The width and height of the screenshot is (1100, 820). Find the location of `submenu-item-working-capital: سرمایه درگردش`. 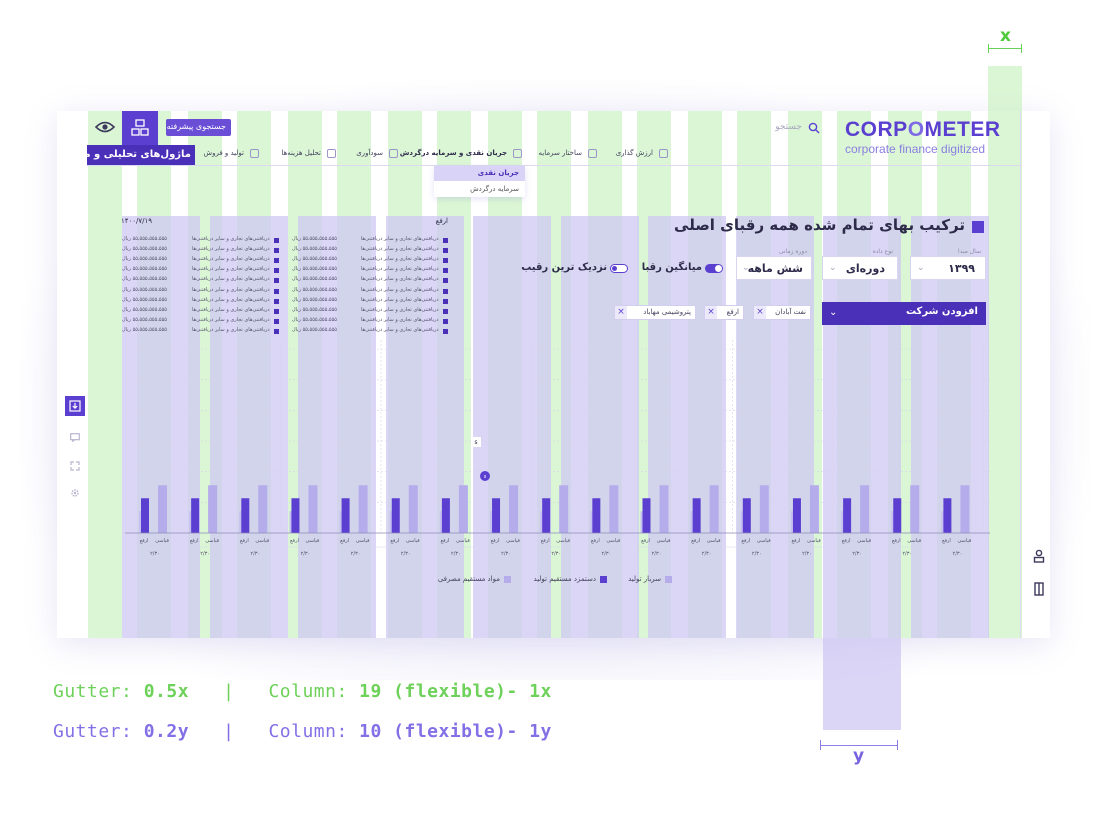

submenu-item-working-capital: سرمایه درگردش is located at coordinates (494, 189).